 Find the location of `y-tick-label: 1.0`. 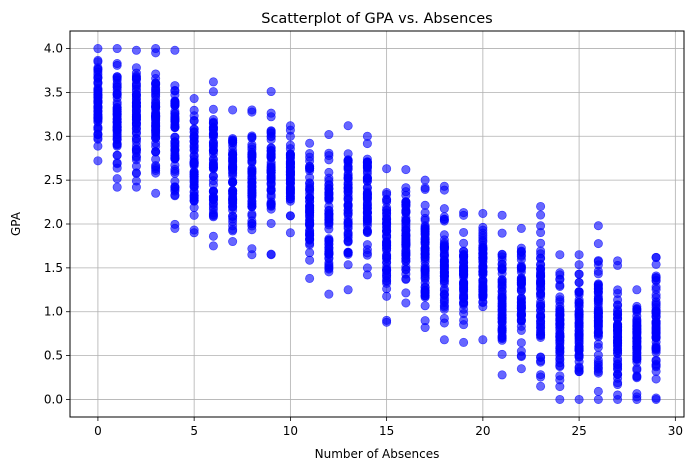

y-tick-label: 1.0 is located at coordinates (53, 312).